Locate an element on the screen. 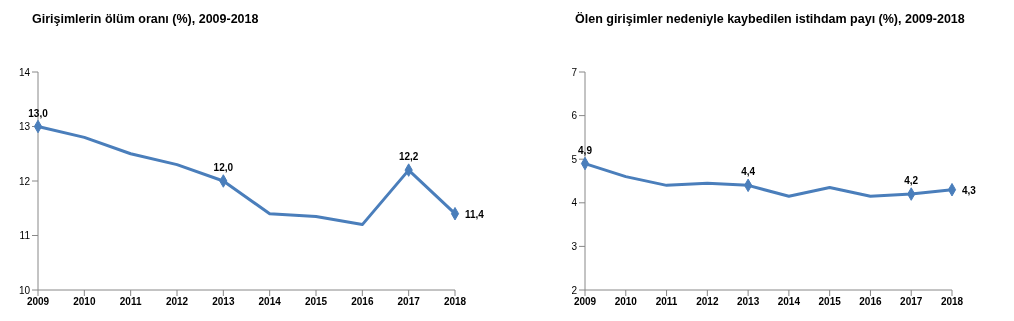  data-label: 4,4 is located at coordinates (748, 172).